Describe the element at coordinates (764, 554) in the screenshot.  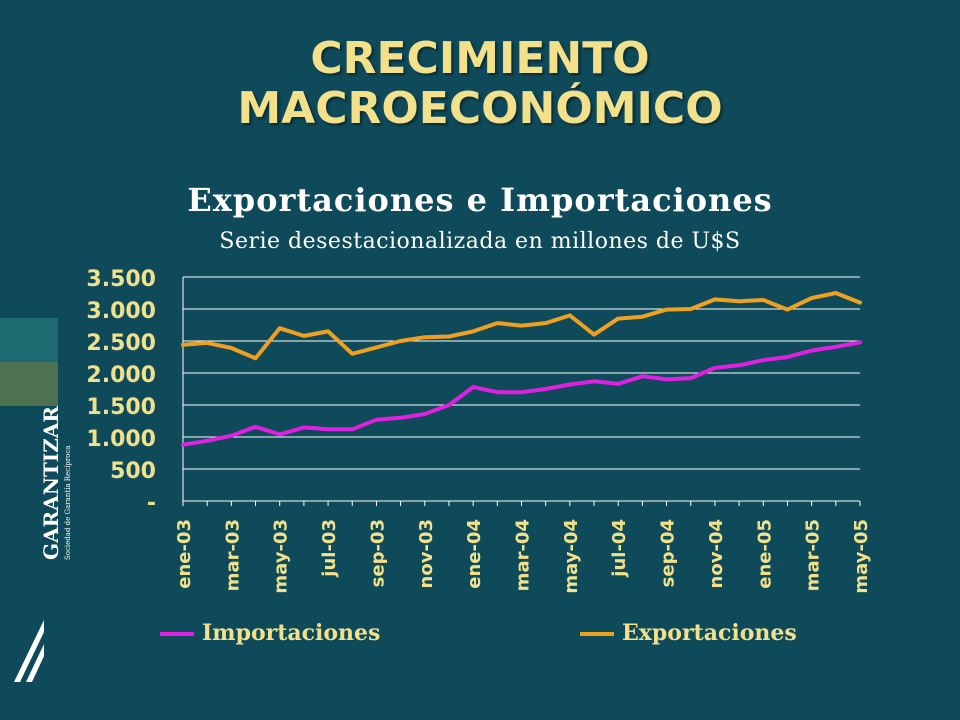
I see `x-tick-label: ene-05` at that location.